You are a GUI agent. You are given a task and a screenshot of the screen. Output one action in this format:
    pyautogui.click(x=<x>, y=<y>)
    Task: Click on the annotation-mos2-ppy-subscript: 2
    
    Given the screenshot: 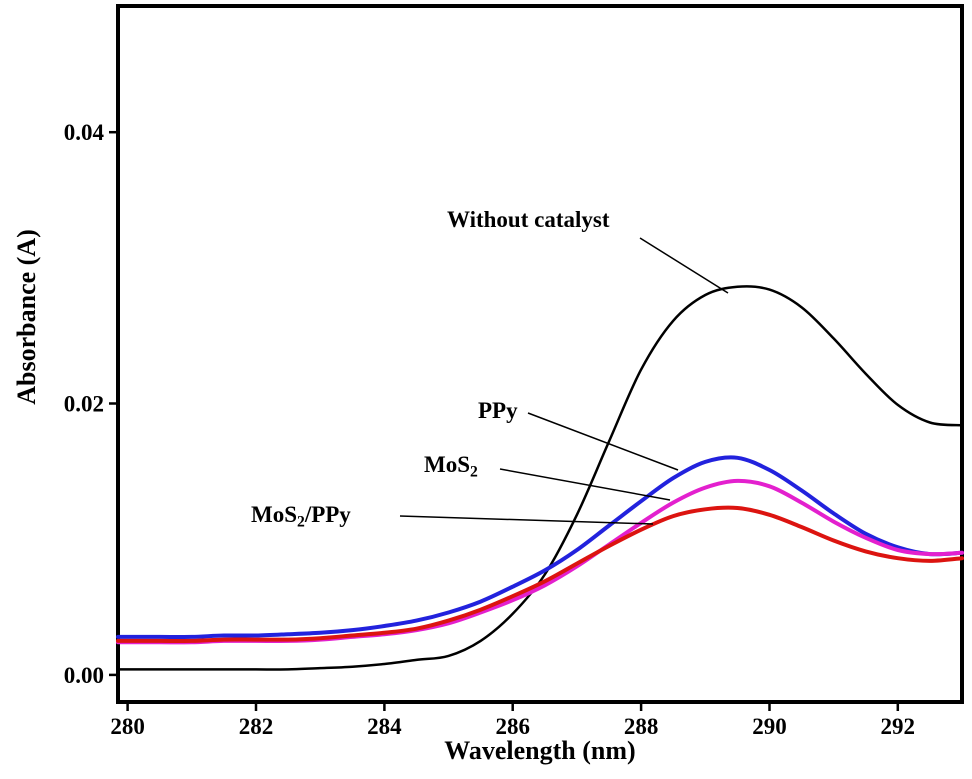 What is the action you would take?
    pyautogui.click(x=301, y=522)
    